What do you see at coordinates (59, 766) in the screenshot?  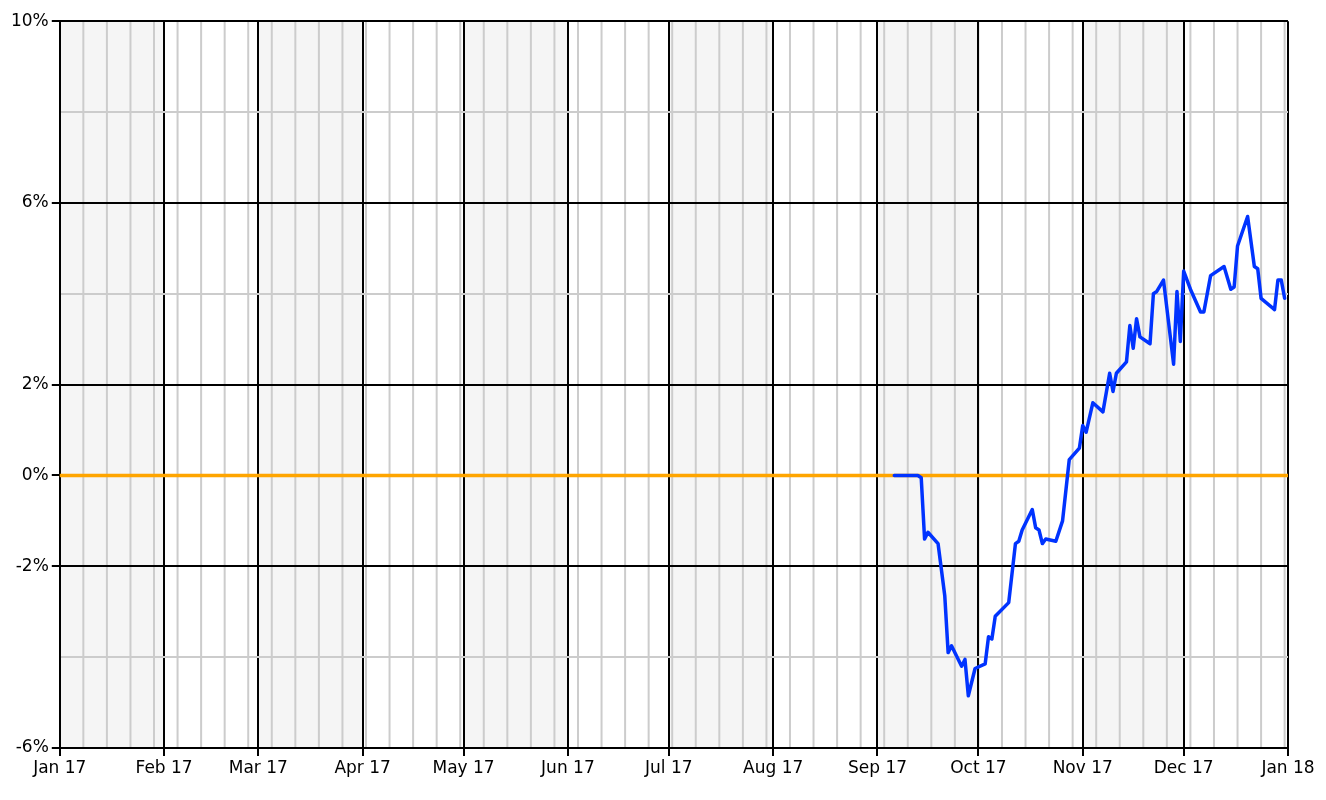 I see `x-tick-label: Jan 17` at bounding box center [59, 766].